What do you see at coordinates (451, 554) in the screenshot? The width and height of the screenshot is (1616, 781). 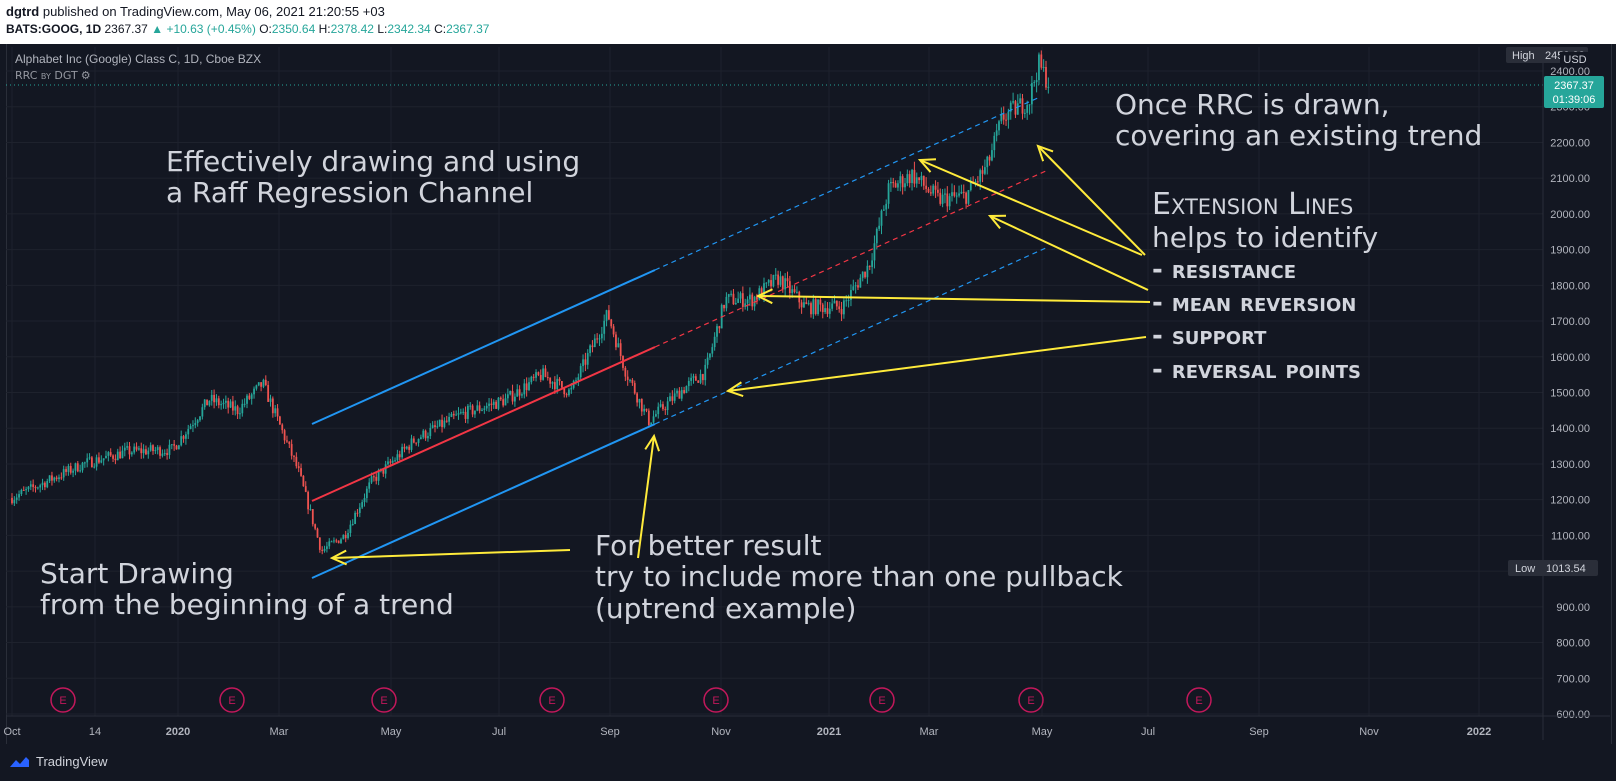 I see `arrow-to-start` at bounding box center [451, 554].